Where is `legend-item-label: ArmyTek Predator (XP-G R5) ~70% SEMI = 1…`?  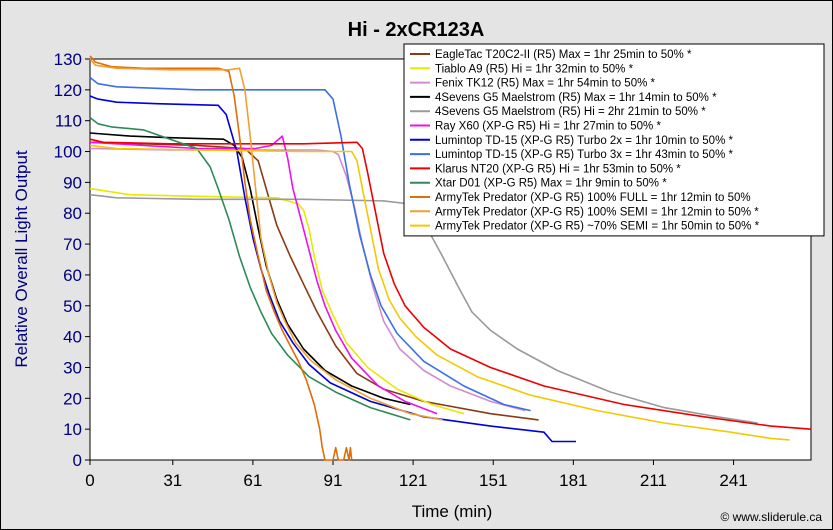 legend-item-label: ArmyTek Predator (XP-G R5) ~70% SEMI = 1… is located at coordinates (597, 227).